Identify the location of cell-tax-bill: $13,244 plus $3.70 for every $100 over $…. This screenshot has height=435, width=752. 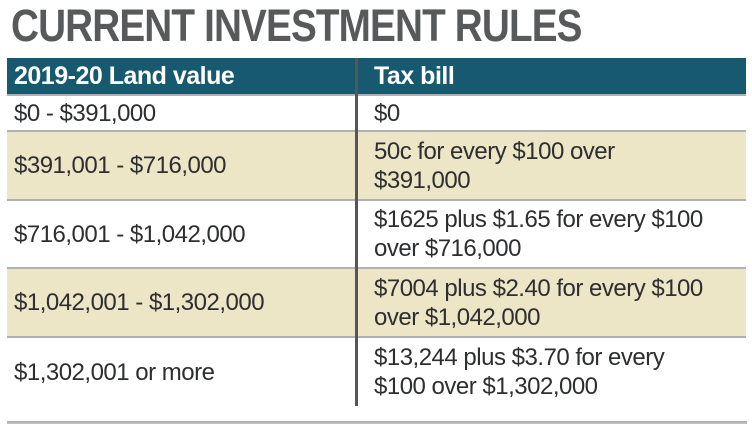
(519, 372).